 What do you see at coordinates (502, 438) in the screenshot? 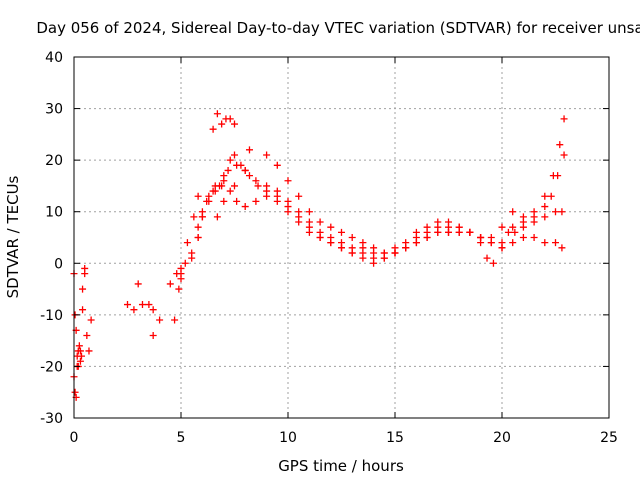
I see `x-tick-label: 20` at bounding box center [502, 438].